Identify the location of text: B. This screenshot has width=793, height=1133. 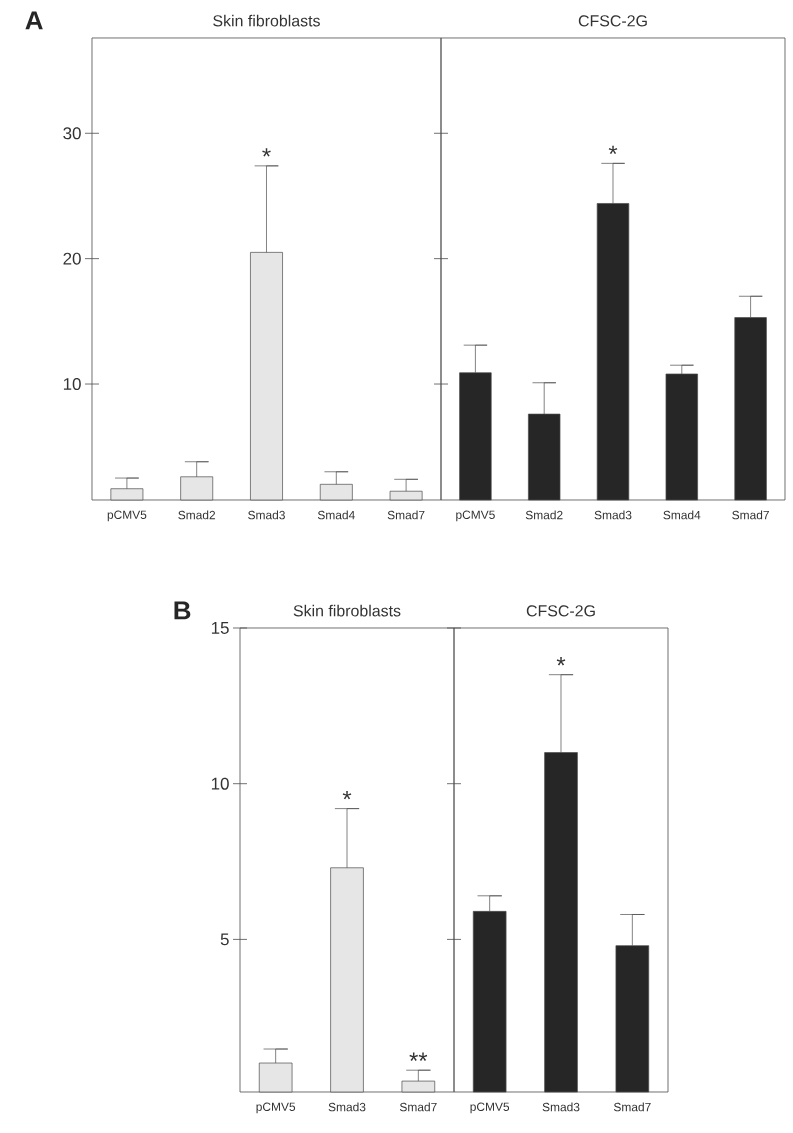
(182, 610).